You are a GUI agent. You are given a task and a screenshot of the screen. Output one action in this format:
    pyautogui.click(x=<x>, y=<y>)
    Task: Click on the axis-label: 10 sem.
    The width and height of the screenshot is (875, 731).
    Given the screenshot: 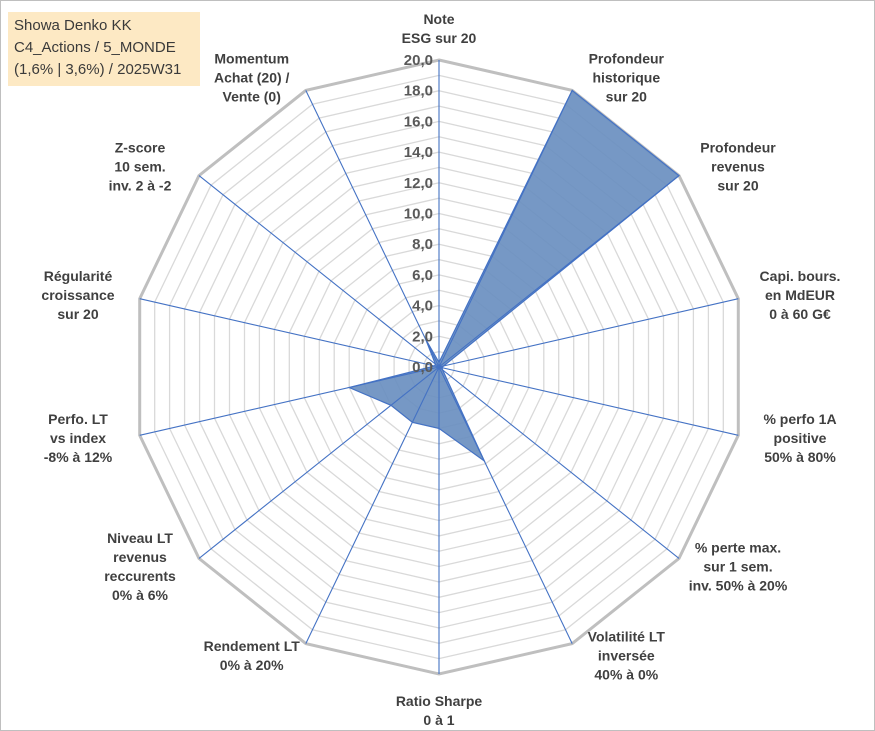 What is the action you would take?
    pyautogui.click(x=139, y=166)
    